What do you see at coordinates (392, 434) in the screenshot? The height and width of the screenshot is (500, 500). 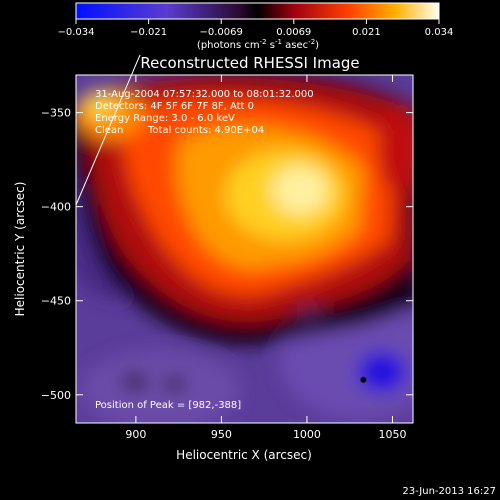 I see `x-tick-label: 1050` at bounding box center [392, 434].